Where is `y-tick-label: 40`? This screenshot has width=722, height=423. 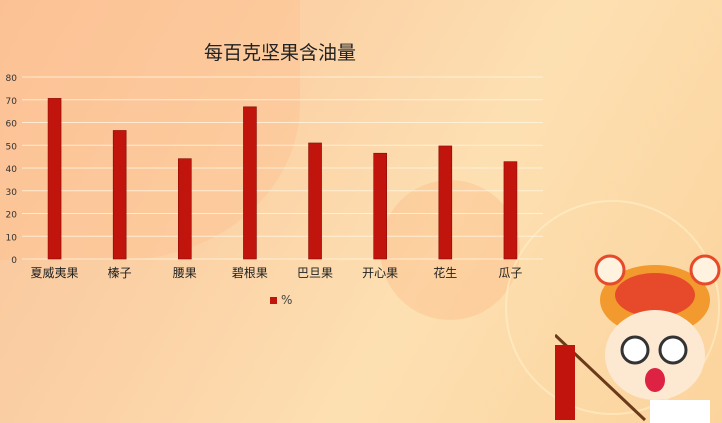 y-tick-label: 40 is located at coordinates (12, 170).